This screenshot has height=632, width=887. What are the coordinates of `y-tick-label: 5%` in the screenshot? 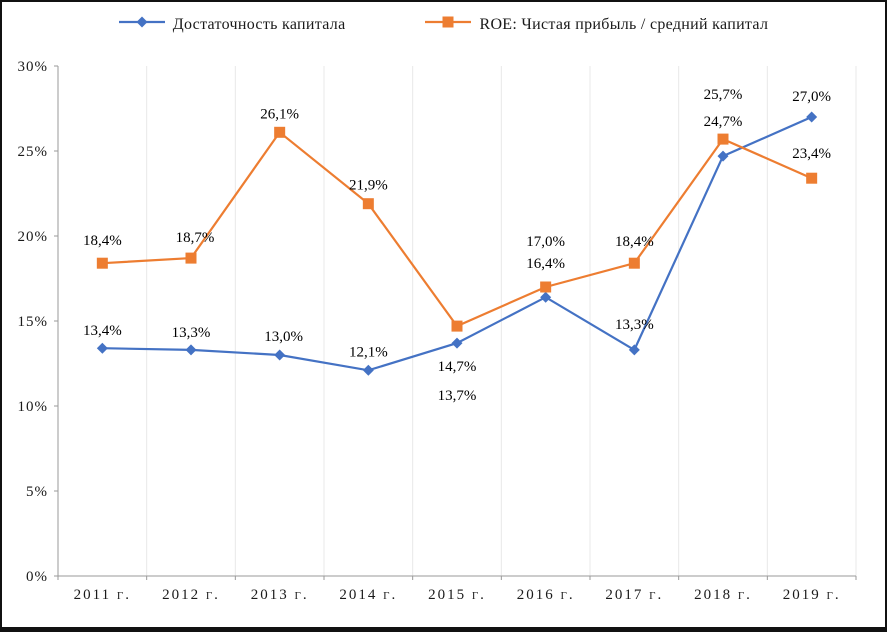 It's located at (37, 492).